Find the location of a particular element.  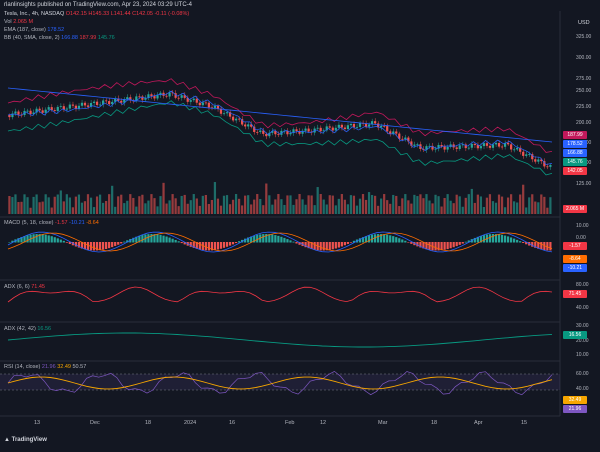

bb-value-2: 187.99 is located at coordinates (88, 38).